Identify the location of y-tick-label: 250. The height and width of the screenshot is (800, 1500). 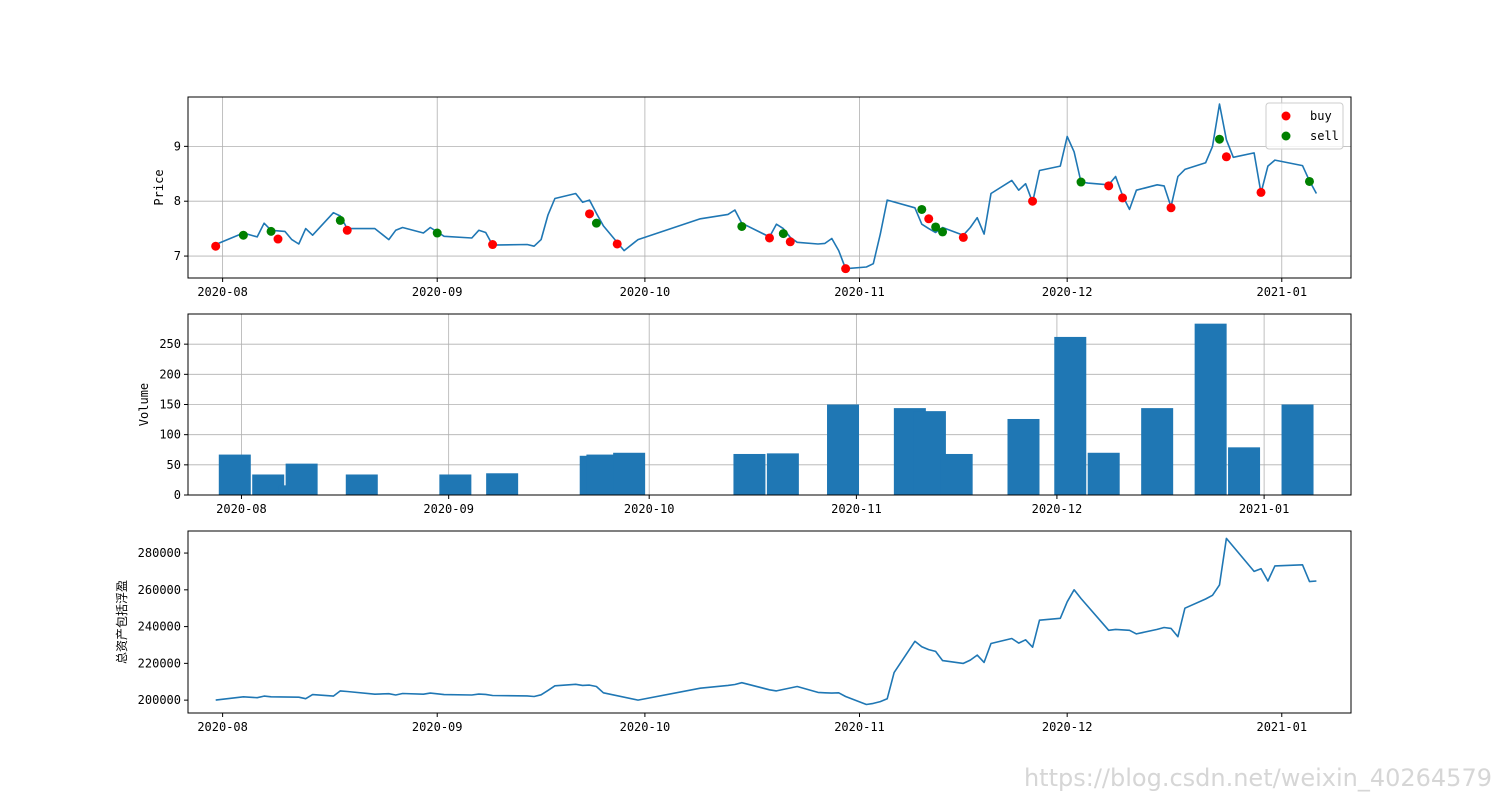
(170, 344).